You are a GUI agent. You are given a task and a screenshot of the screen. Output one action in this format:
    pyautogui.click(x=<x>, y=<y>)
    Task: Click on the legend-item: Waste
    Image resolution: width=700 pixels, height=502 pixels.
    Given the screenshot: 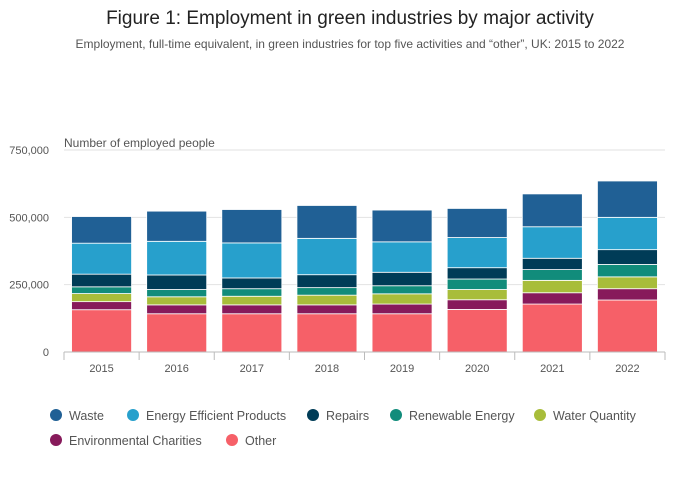 What is the action you would take?
    pyautogui.click(x=77, y=416)
    